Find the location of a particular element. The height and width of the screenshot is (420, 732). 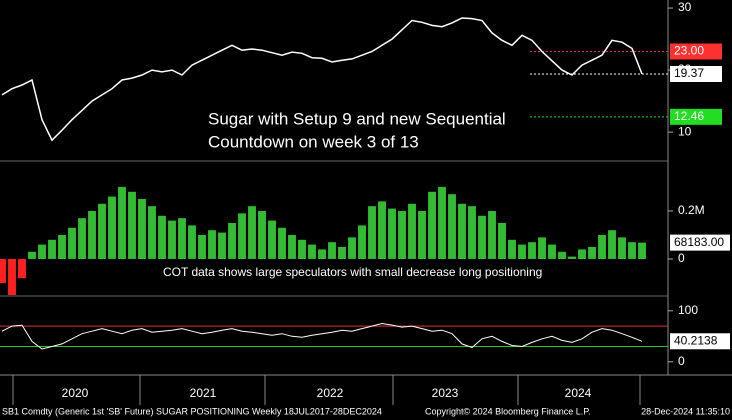

x-tick-label: 2023 is located at coordinates (445, 393).